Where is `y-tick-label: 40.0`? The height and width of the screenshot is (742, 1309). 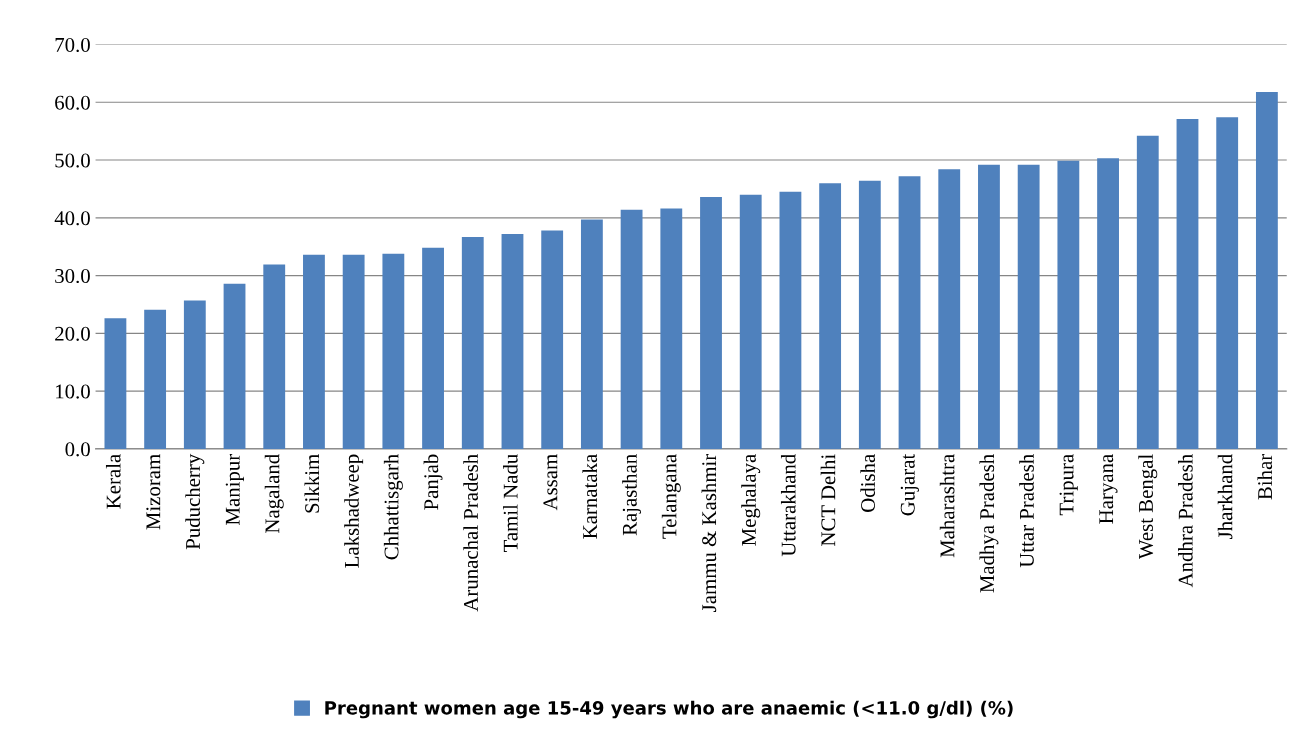 y-tick-label: 40.0 is located at coordinates (72, 218).